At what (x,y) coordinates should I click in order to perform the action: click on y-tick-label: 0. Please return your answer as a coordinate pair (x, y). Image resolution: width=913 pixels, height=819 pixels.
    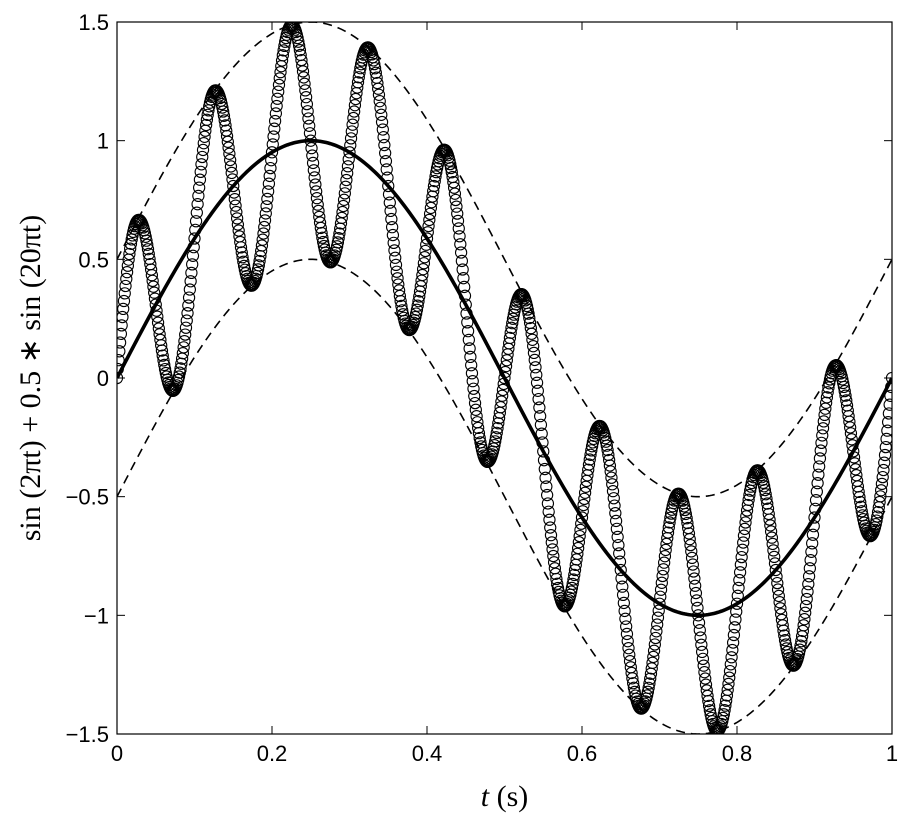
    Looking at the image, I should click on (103, 378).